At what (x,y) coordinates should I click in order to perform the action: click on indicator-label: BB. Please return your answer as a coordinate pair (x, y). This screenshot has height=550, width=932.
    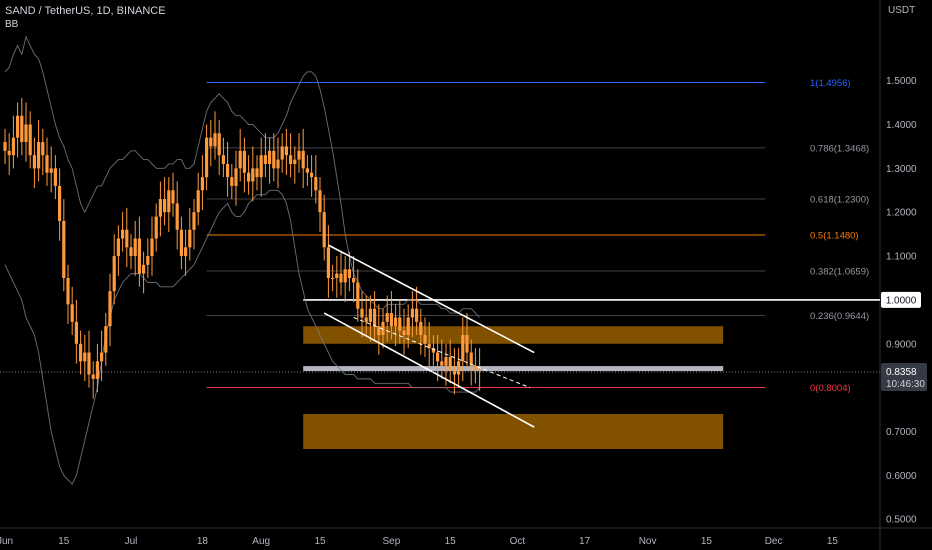
    Looking at the image, I should click on (12, 24).